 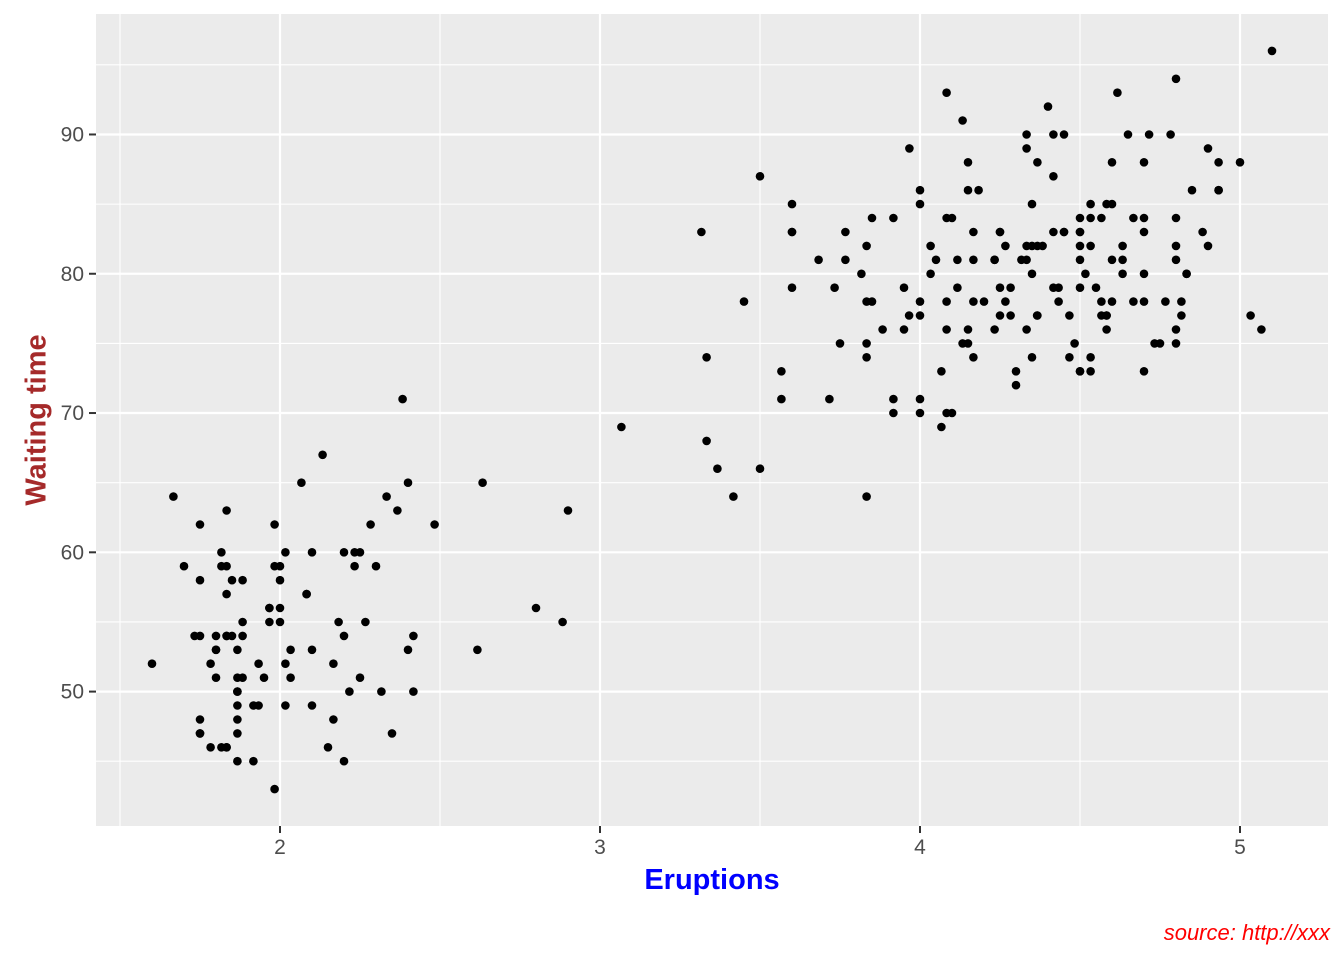 I want to click on x-tick-label: 5, so click(x=1240, y=847).